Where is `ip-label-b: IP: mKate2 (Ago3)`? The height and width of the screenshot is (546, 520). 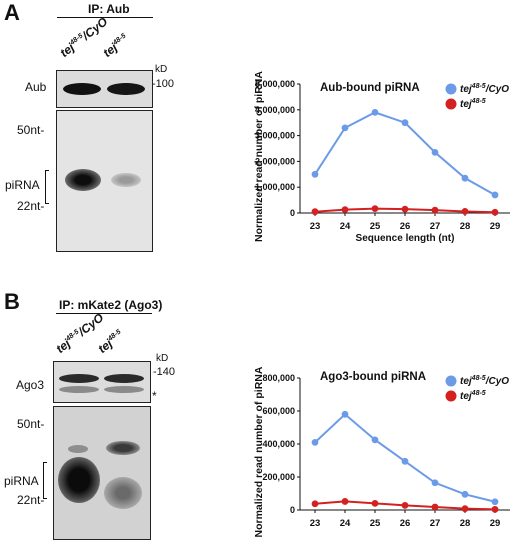 ip-label-b: IP: mKate2 (Ago3) is located at coordinates (111, 305).